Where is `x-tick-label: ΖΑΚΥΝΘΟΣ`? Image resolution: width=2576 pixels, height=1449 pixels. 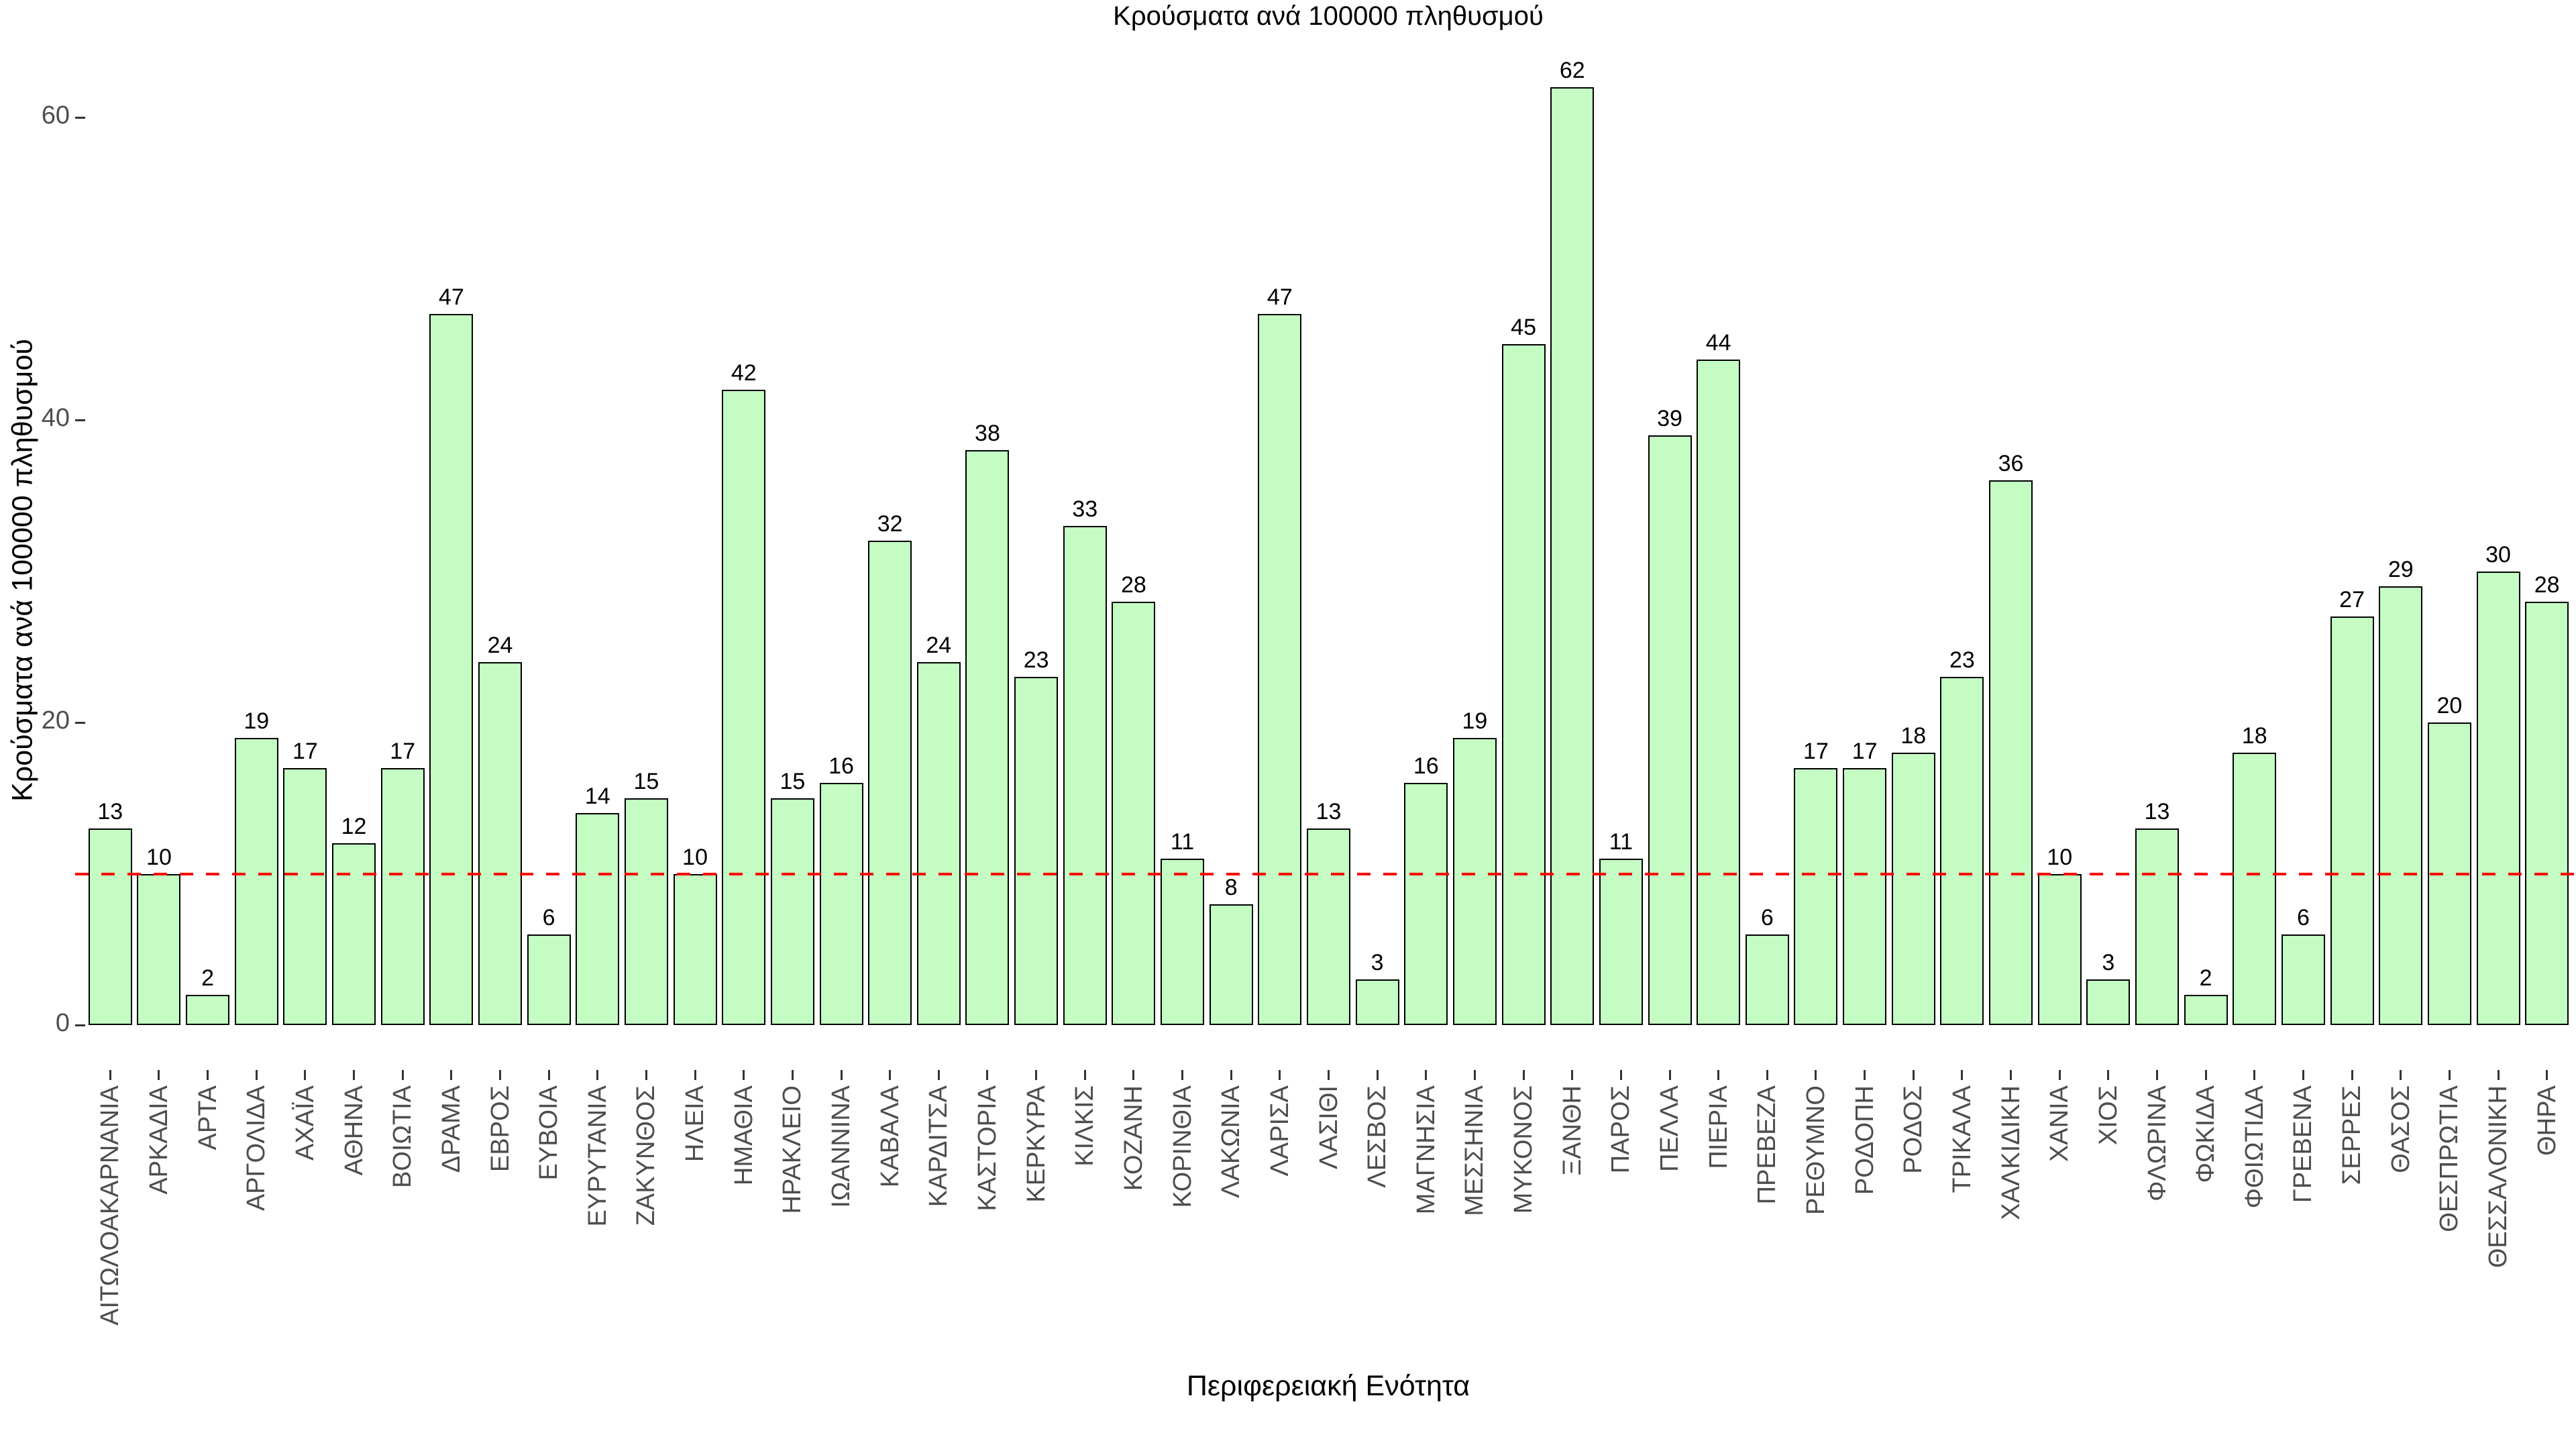
x-tick-label: ΖΑΚΥΝΘΟΣ is located at coordinates (646, 1155).